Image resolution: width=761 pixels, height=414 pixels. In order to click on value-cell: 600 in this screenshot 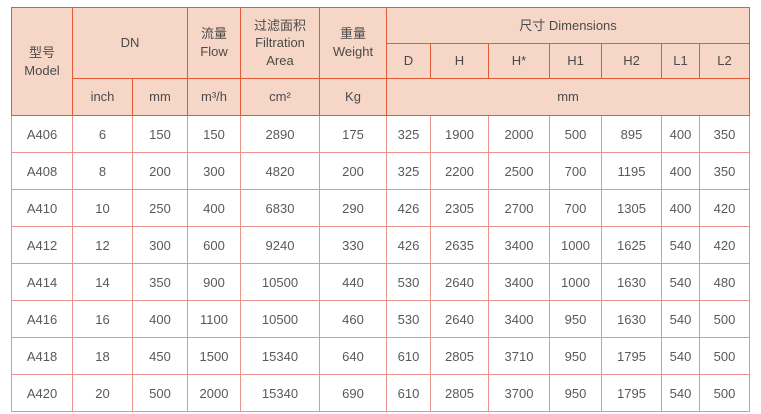, I will do `click(214, 245)`.